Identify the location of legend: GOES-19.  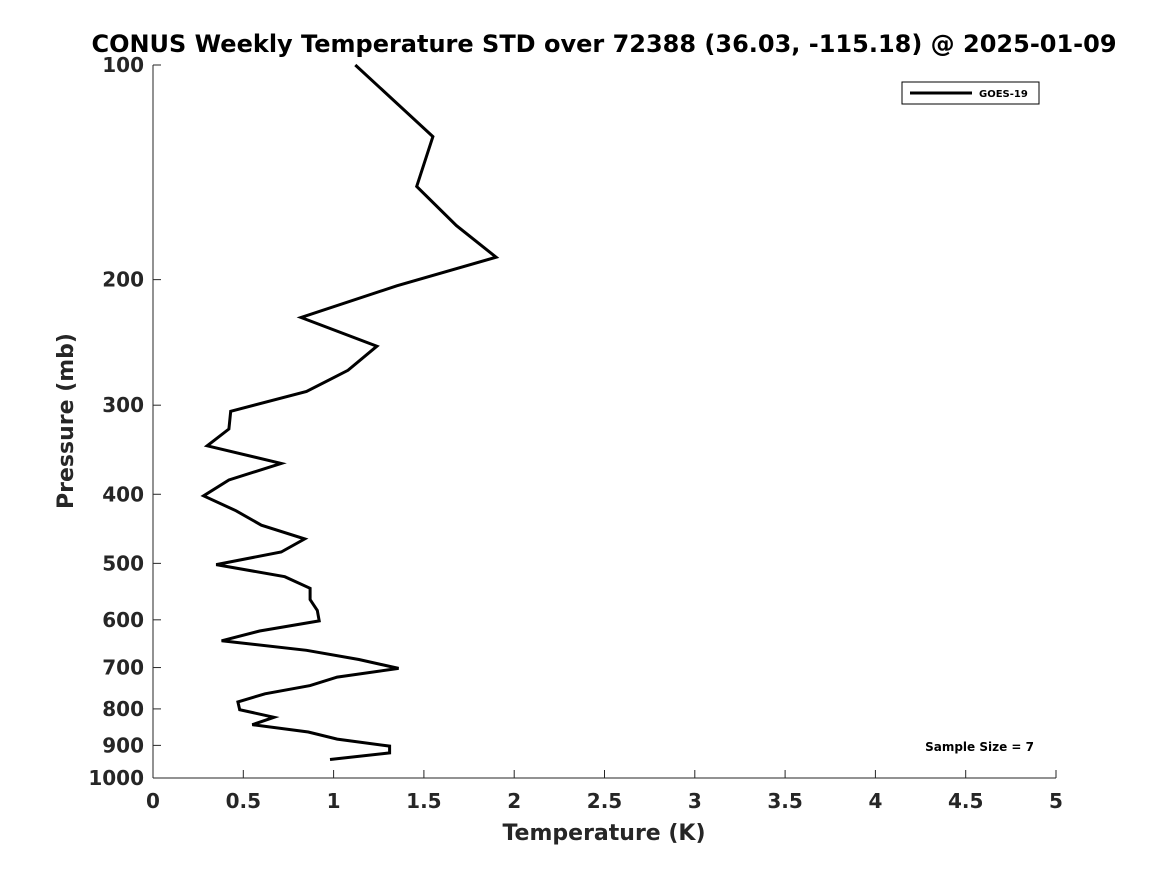
(970, 93).